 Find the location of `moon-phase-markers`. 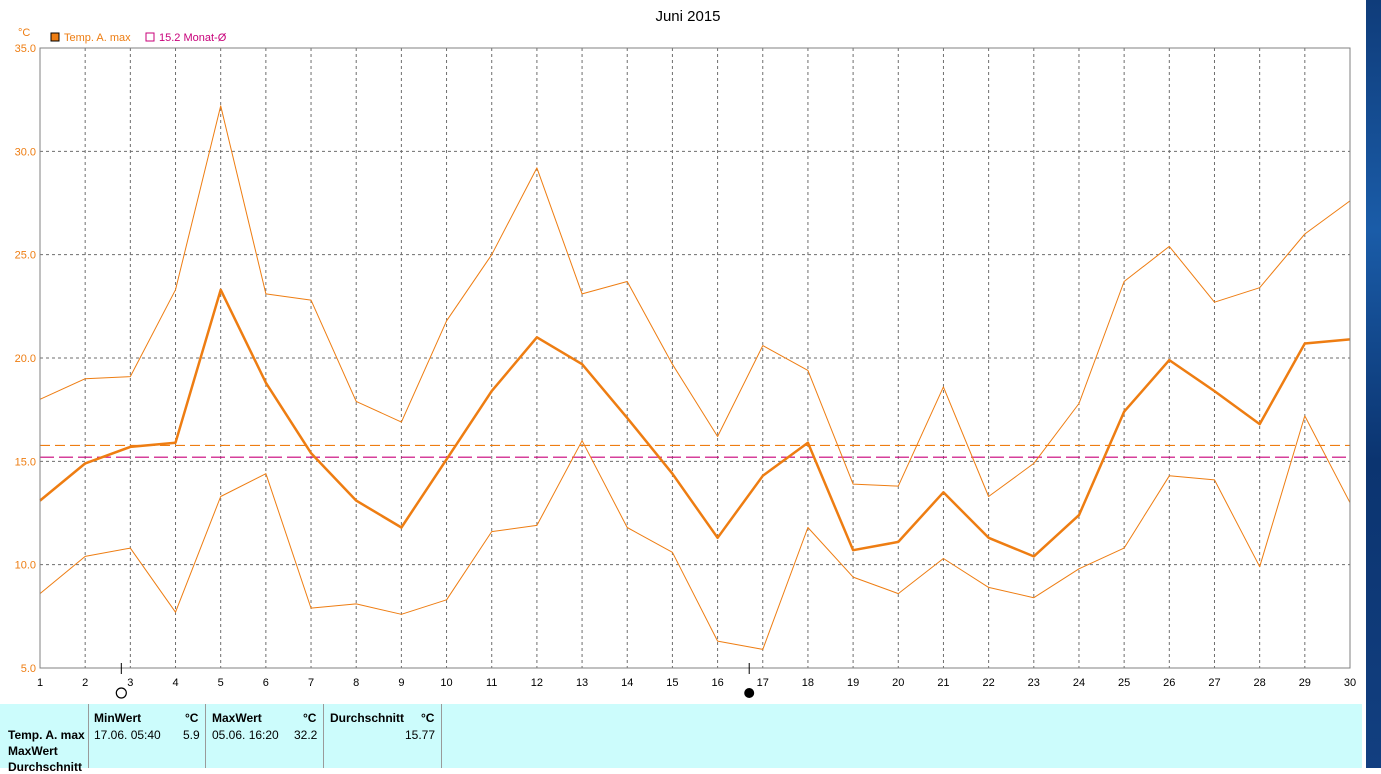

moon-phase-markers is located at coordinates (435, 681).